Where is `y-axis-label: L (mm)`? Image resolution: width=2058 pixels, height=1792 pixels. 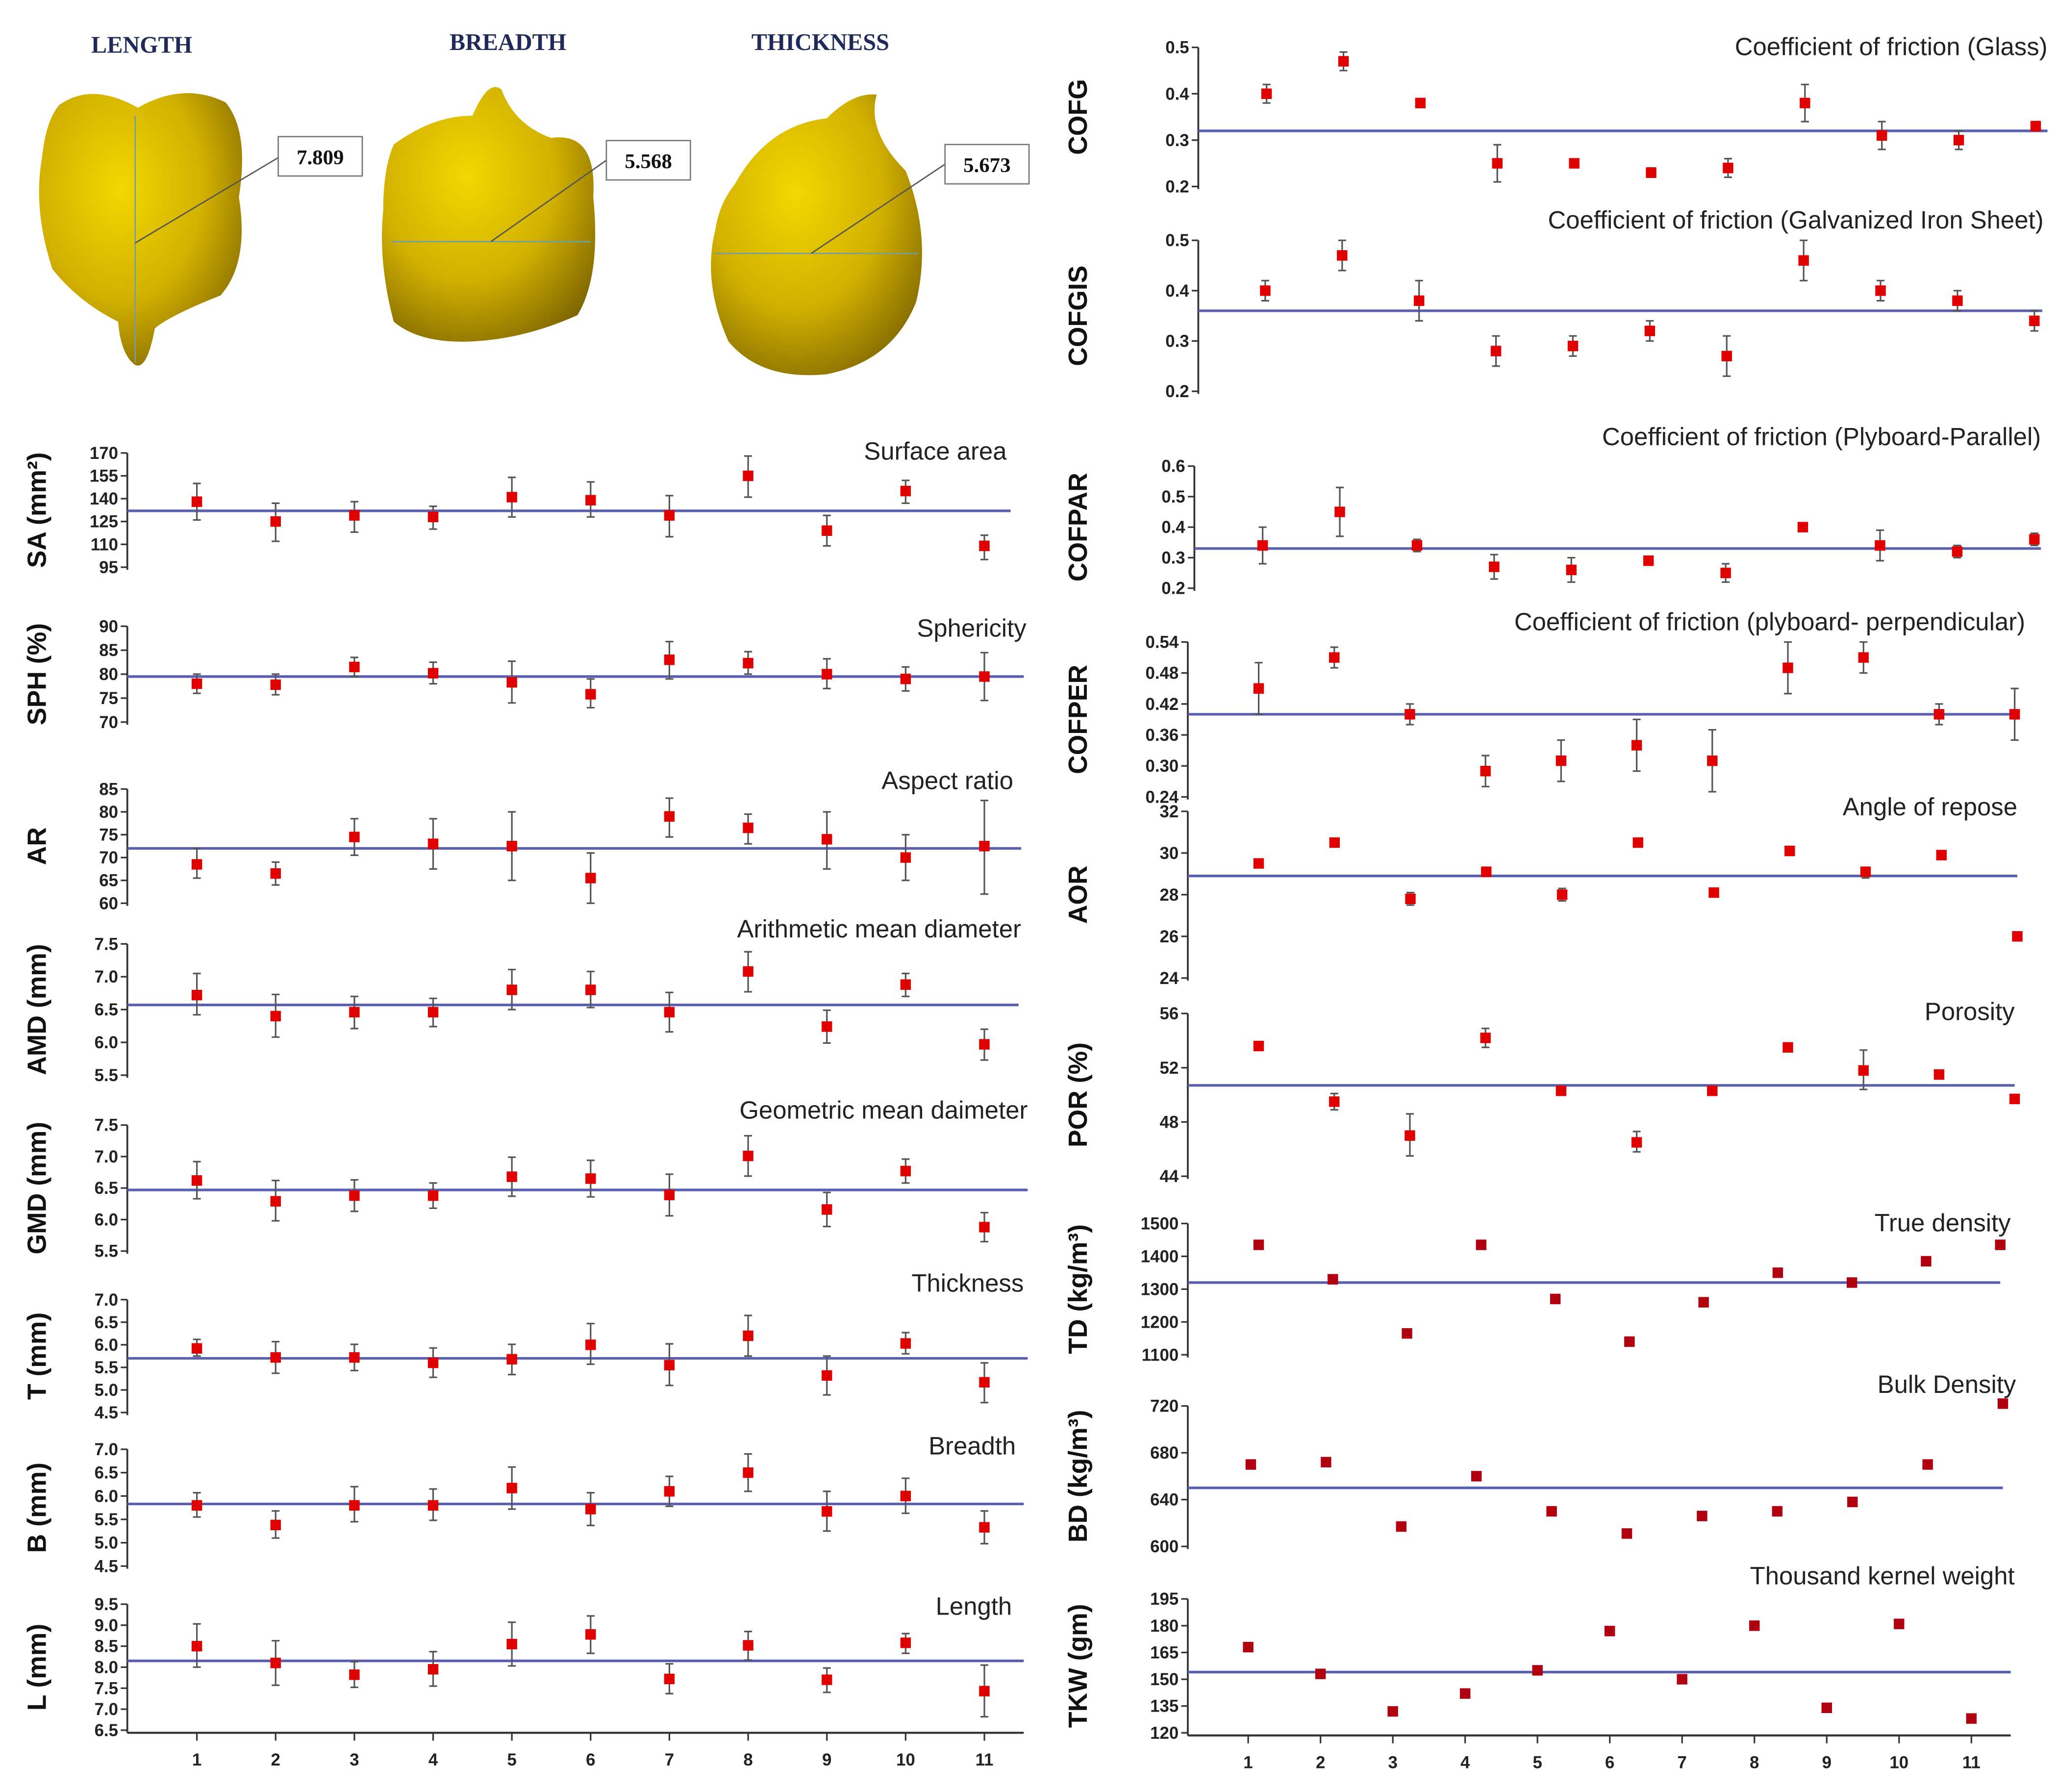
y-axis-label: L (mm) is located at coordinates (37, 1667).